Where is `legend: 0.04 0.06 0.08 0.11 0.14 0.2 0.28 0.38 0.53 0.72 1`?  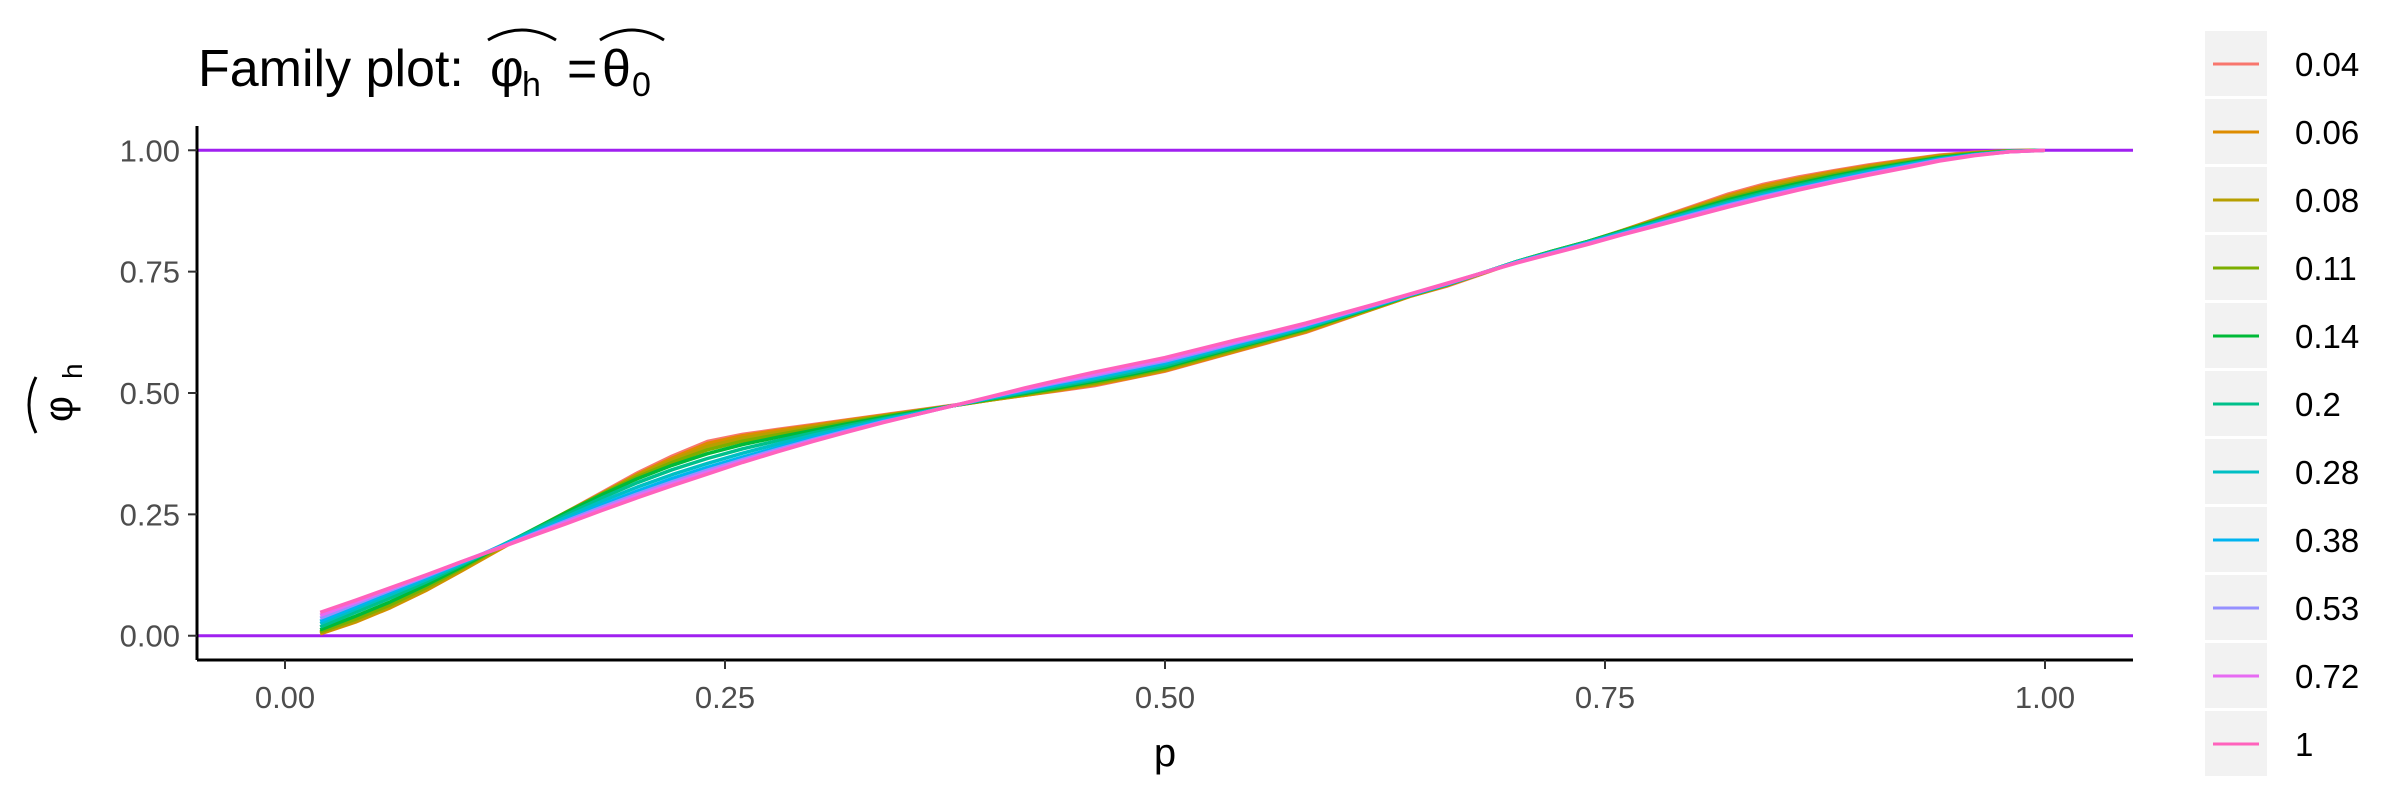
legend: 0.04 0.06 0.08 0.11 0.14 0.2 0.28 0.38 0.53 0.72 1 is located at coordinates (2282, 403).